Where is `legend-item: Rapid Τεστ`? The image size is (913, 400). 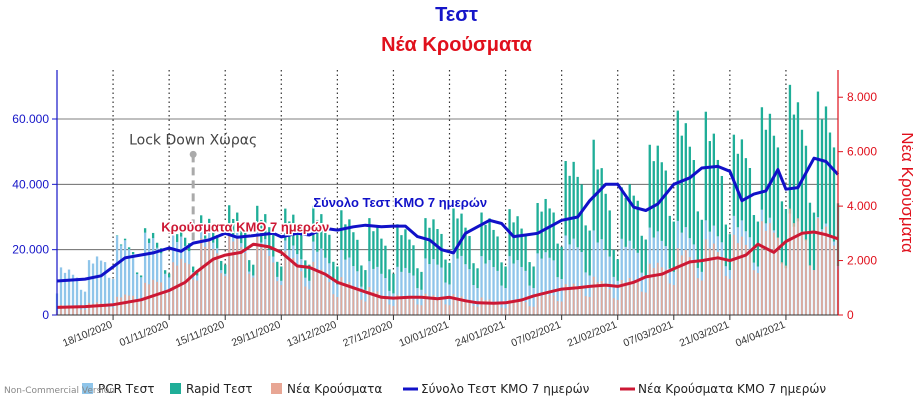
legend-item: Rapid Τεστ is located at coordinates (219, 389).